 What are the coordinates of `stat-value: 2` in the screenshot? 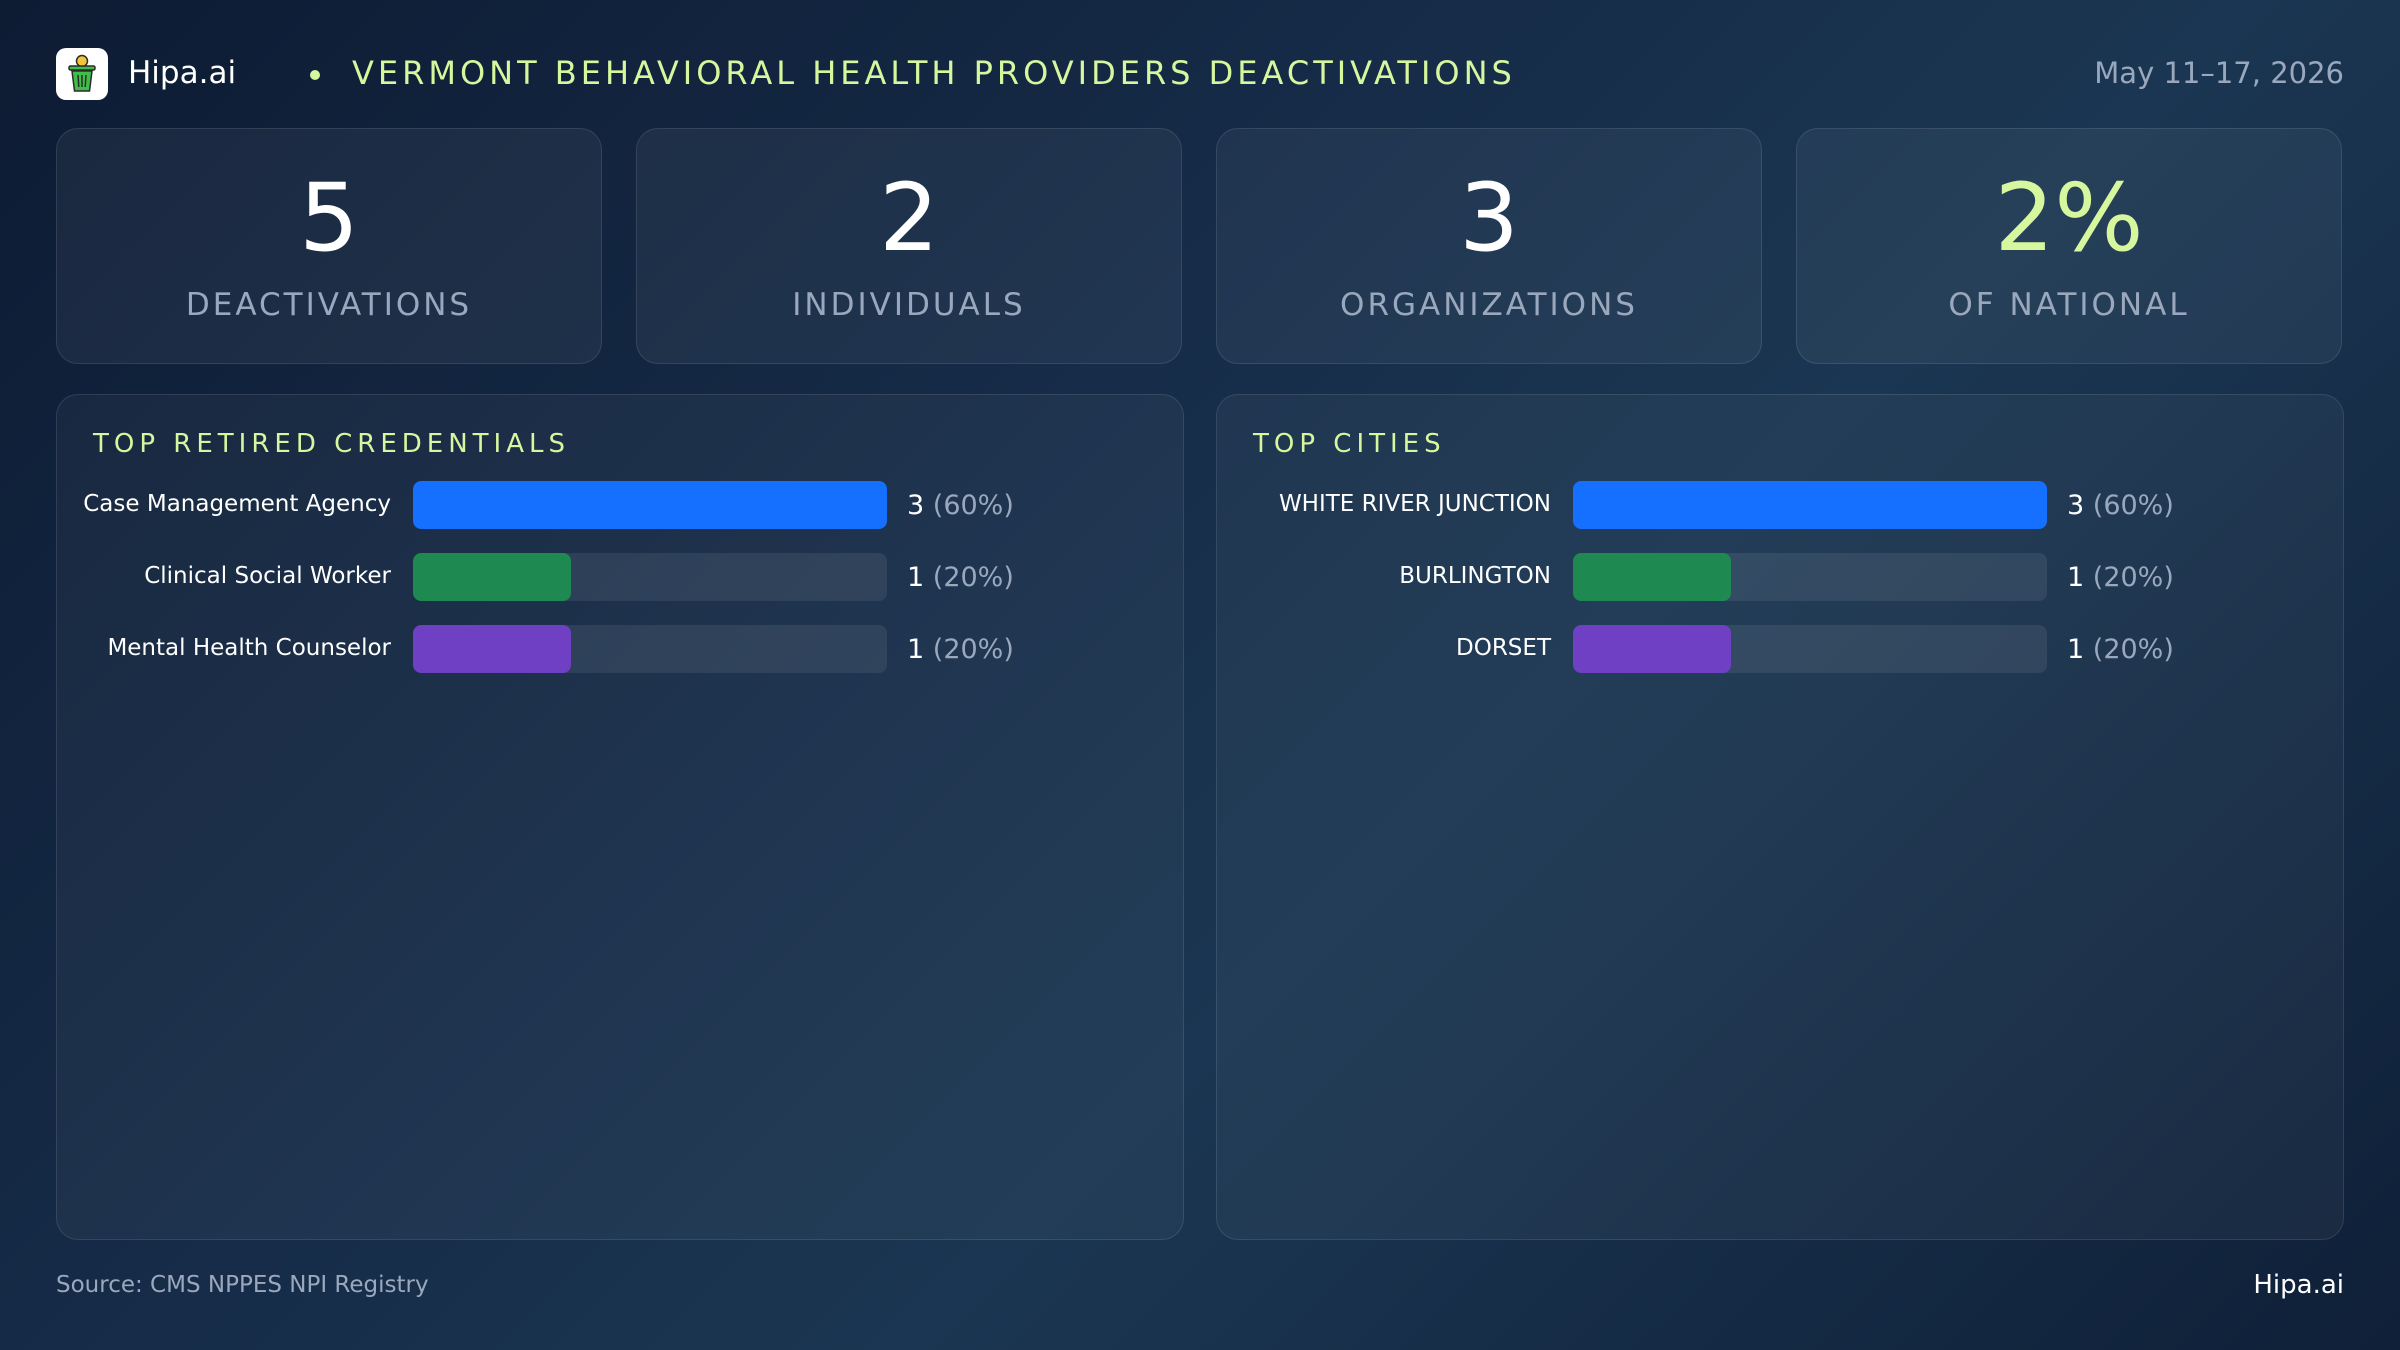 It's located at (909, 218).